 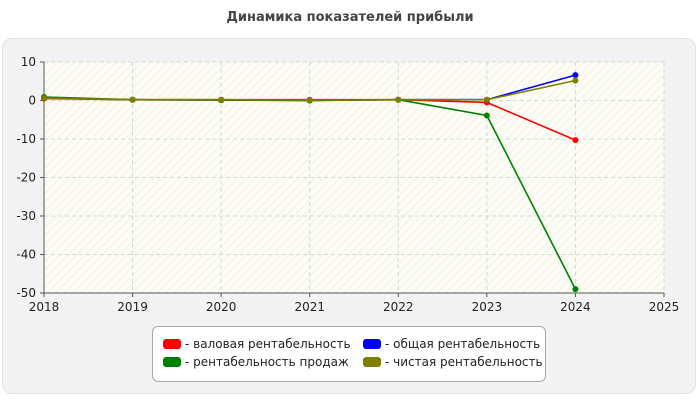 I want to click on x-tick-label: 2025, so click(x=664, y=307).